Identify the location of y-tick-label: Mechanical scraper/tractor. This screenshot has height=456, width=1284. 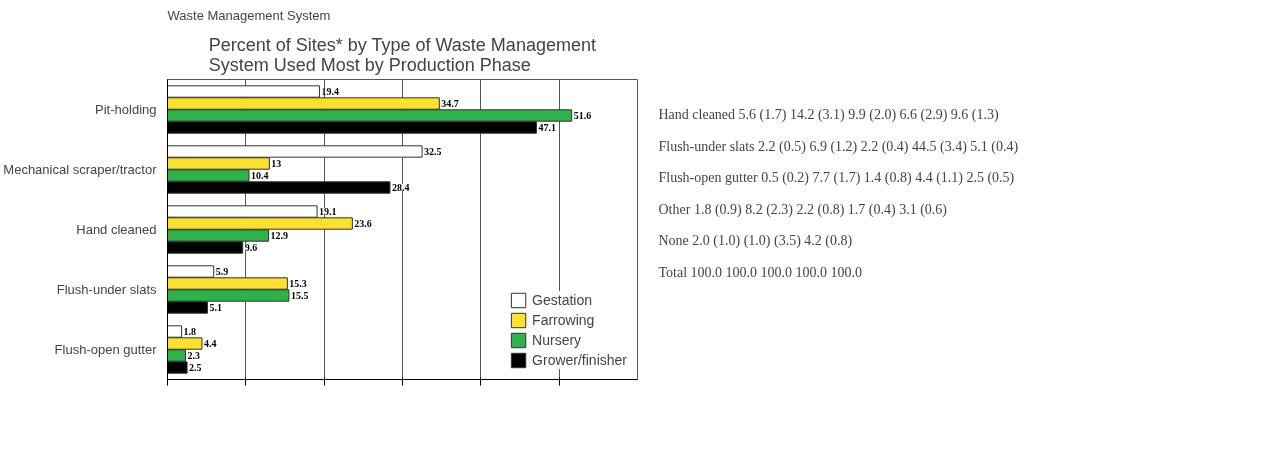
(80, 169).